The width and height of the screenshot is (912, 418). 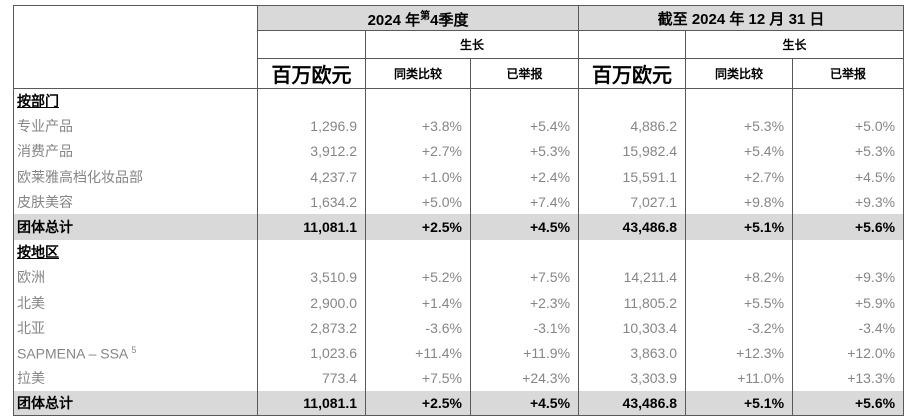 What do you see at coordinates (525, 378) in the screenshot?
I see `q4-reported-cell: +24.3%` at bounding box center [525, 378].